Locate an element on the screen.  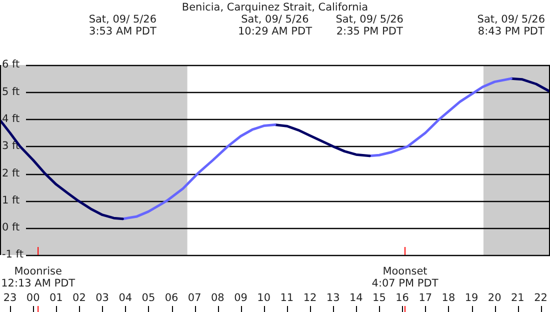
x-tick-label: 13 is located at coordinates (333, 298).